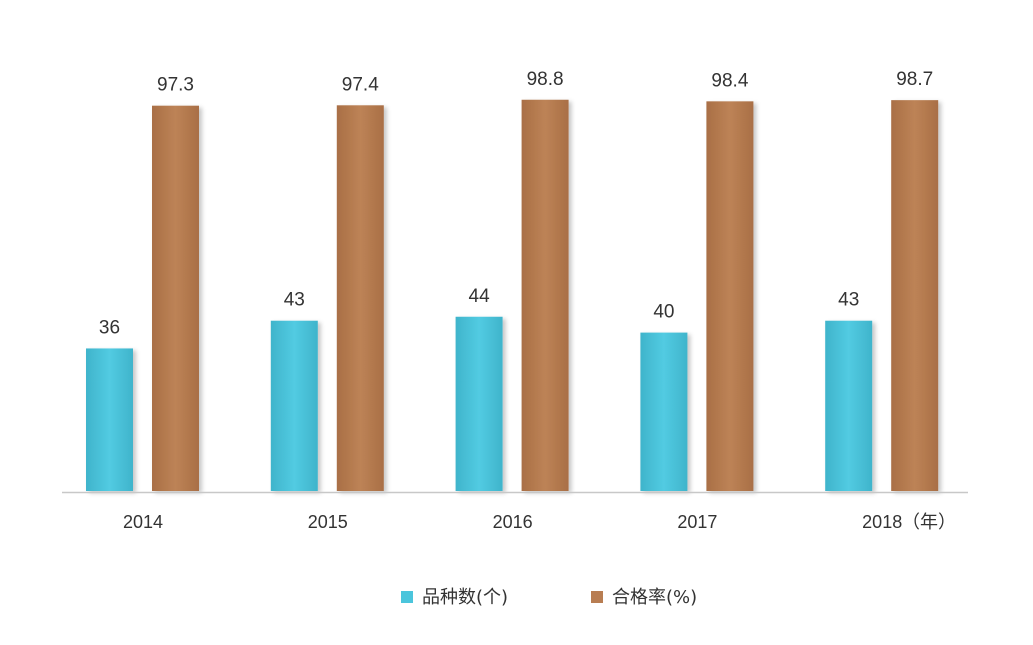 The height and width of the screenshot is (645, 1033). What do you see at coordinates (480, 296) in the screenshot?
I see `data-label-count-2016: 44` at bounding box center [480, 296].